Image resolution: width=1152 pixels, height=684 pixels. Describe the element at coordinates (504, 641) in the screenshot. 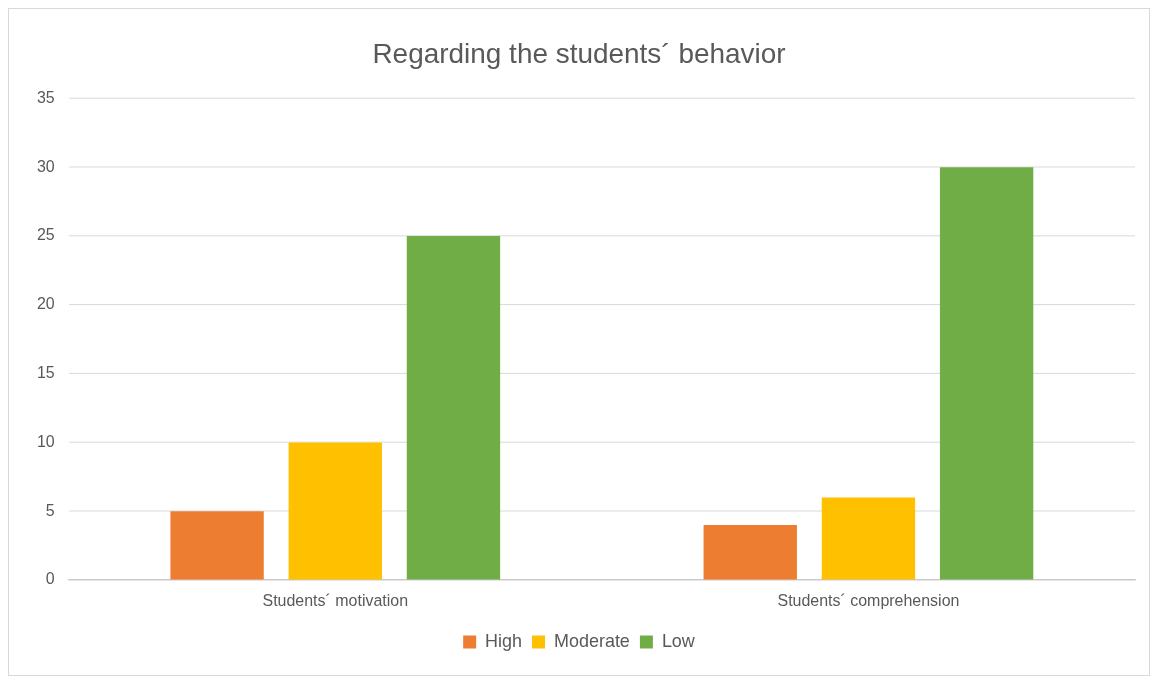

I see `legend-label: High` at that location.